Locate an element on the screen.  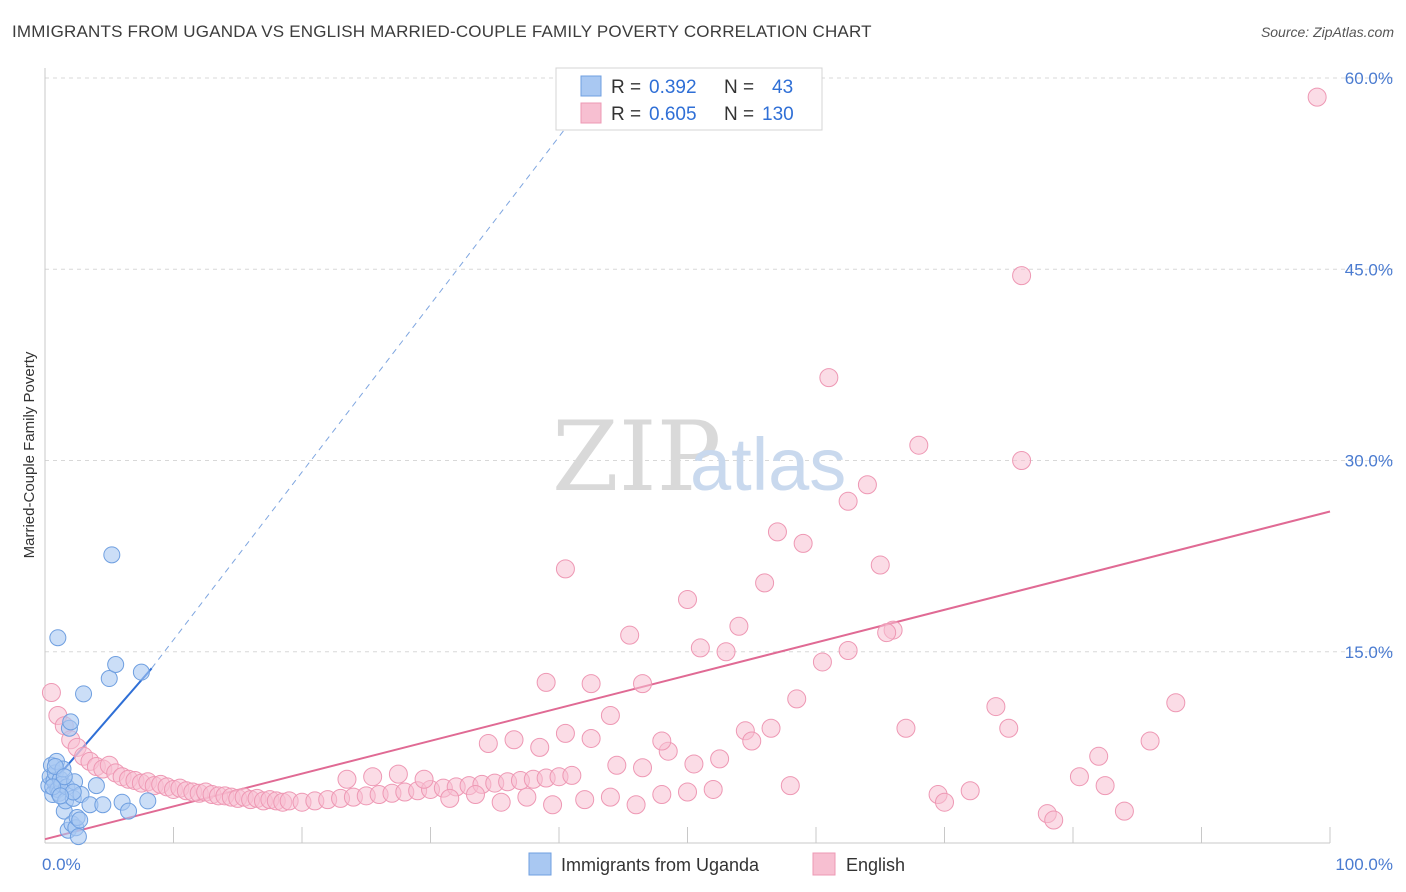
watermark: ZIP atlas is located at coordinates (699, 457).